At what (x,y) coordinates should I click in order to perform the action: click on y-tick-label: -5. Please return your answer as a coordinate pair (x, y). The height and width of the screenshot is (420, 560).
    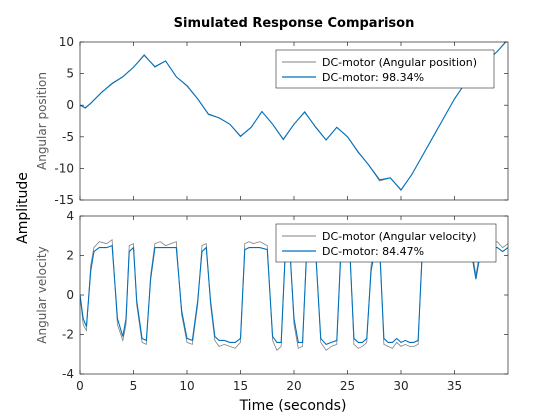
    Looking at the image, I should click on (68, 137).